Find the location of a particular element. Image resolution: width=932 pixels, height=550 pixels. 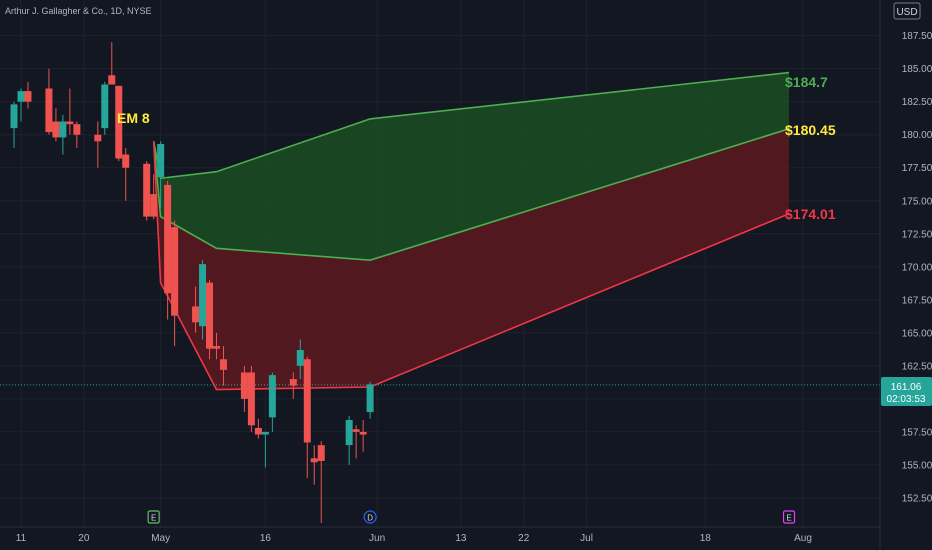

last-price-tag: 161.06 02:03:53 is located at coordinates (906, 391).